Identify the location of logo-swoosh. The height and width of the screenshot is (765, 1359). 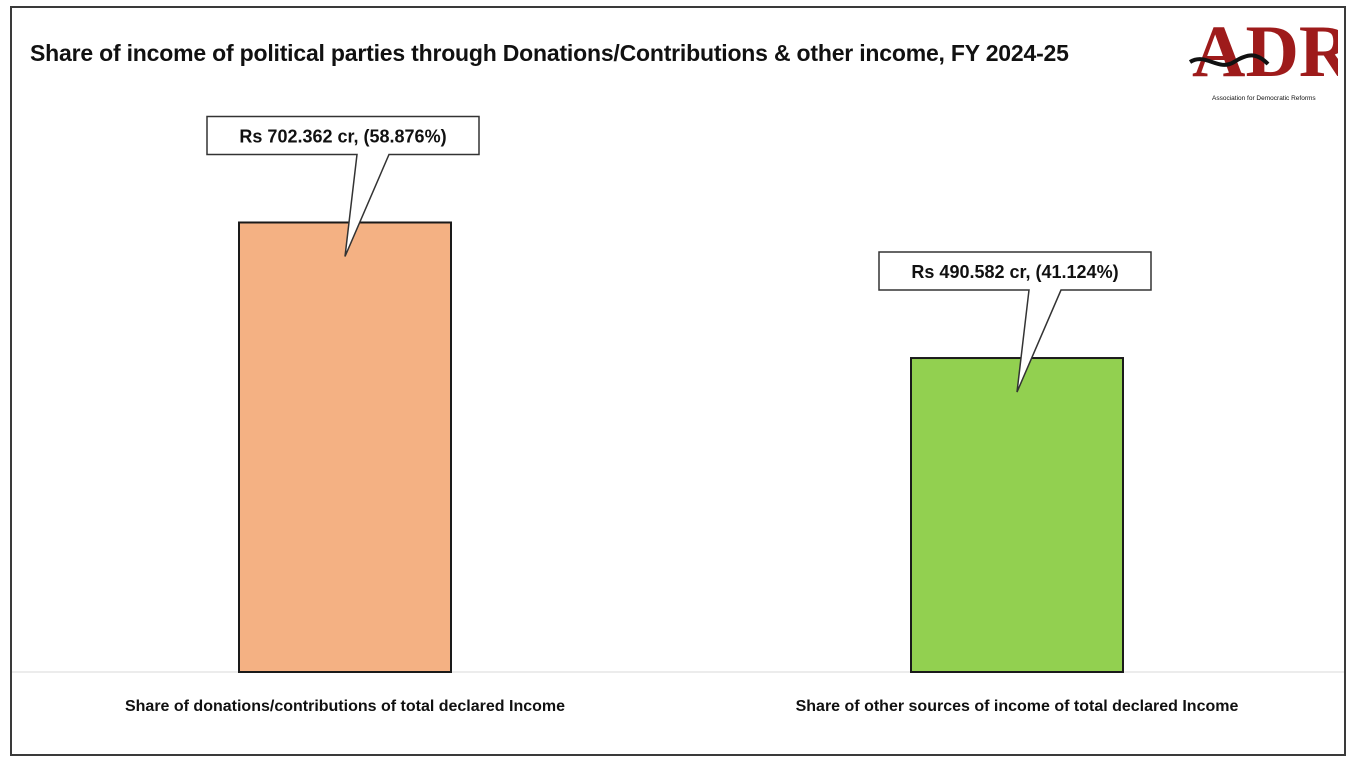
(1229, 60).